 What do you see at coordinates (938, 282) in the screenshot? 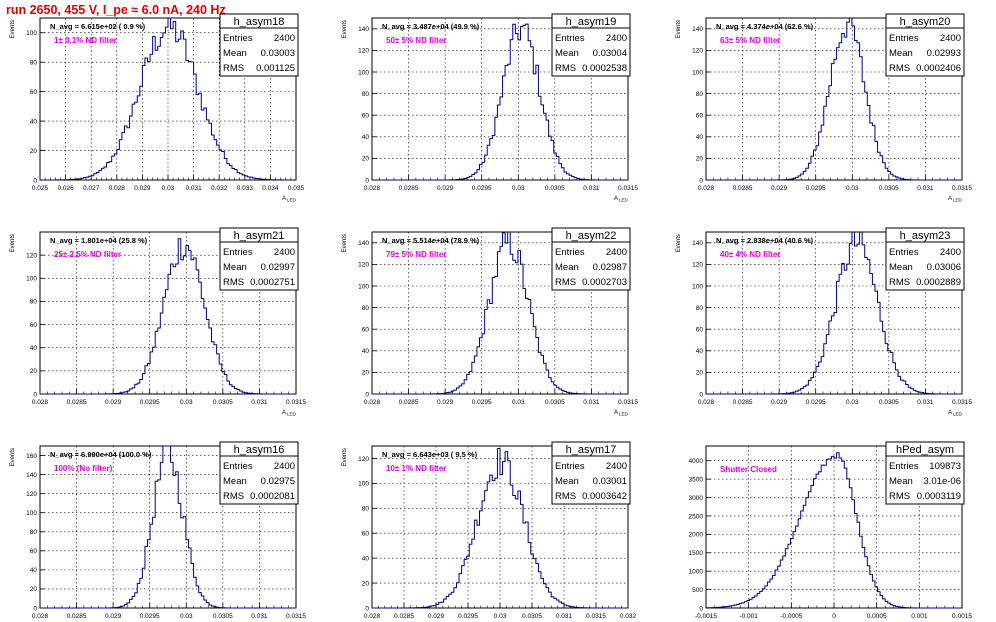
I see `stats-value-rms: 0.0002889` at bounding box center [938, 282].